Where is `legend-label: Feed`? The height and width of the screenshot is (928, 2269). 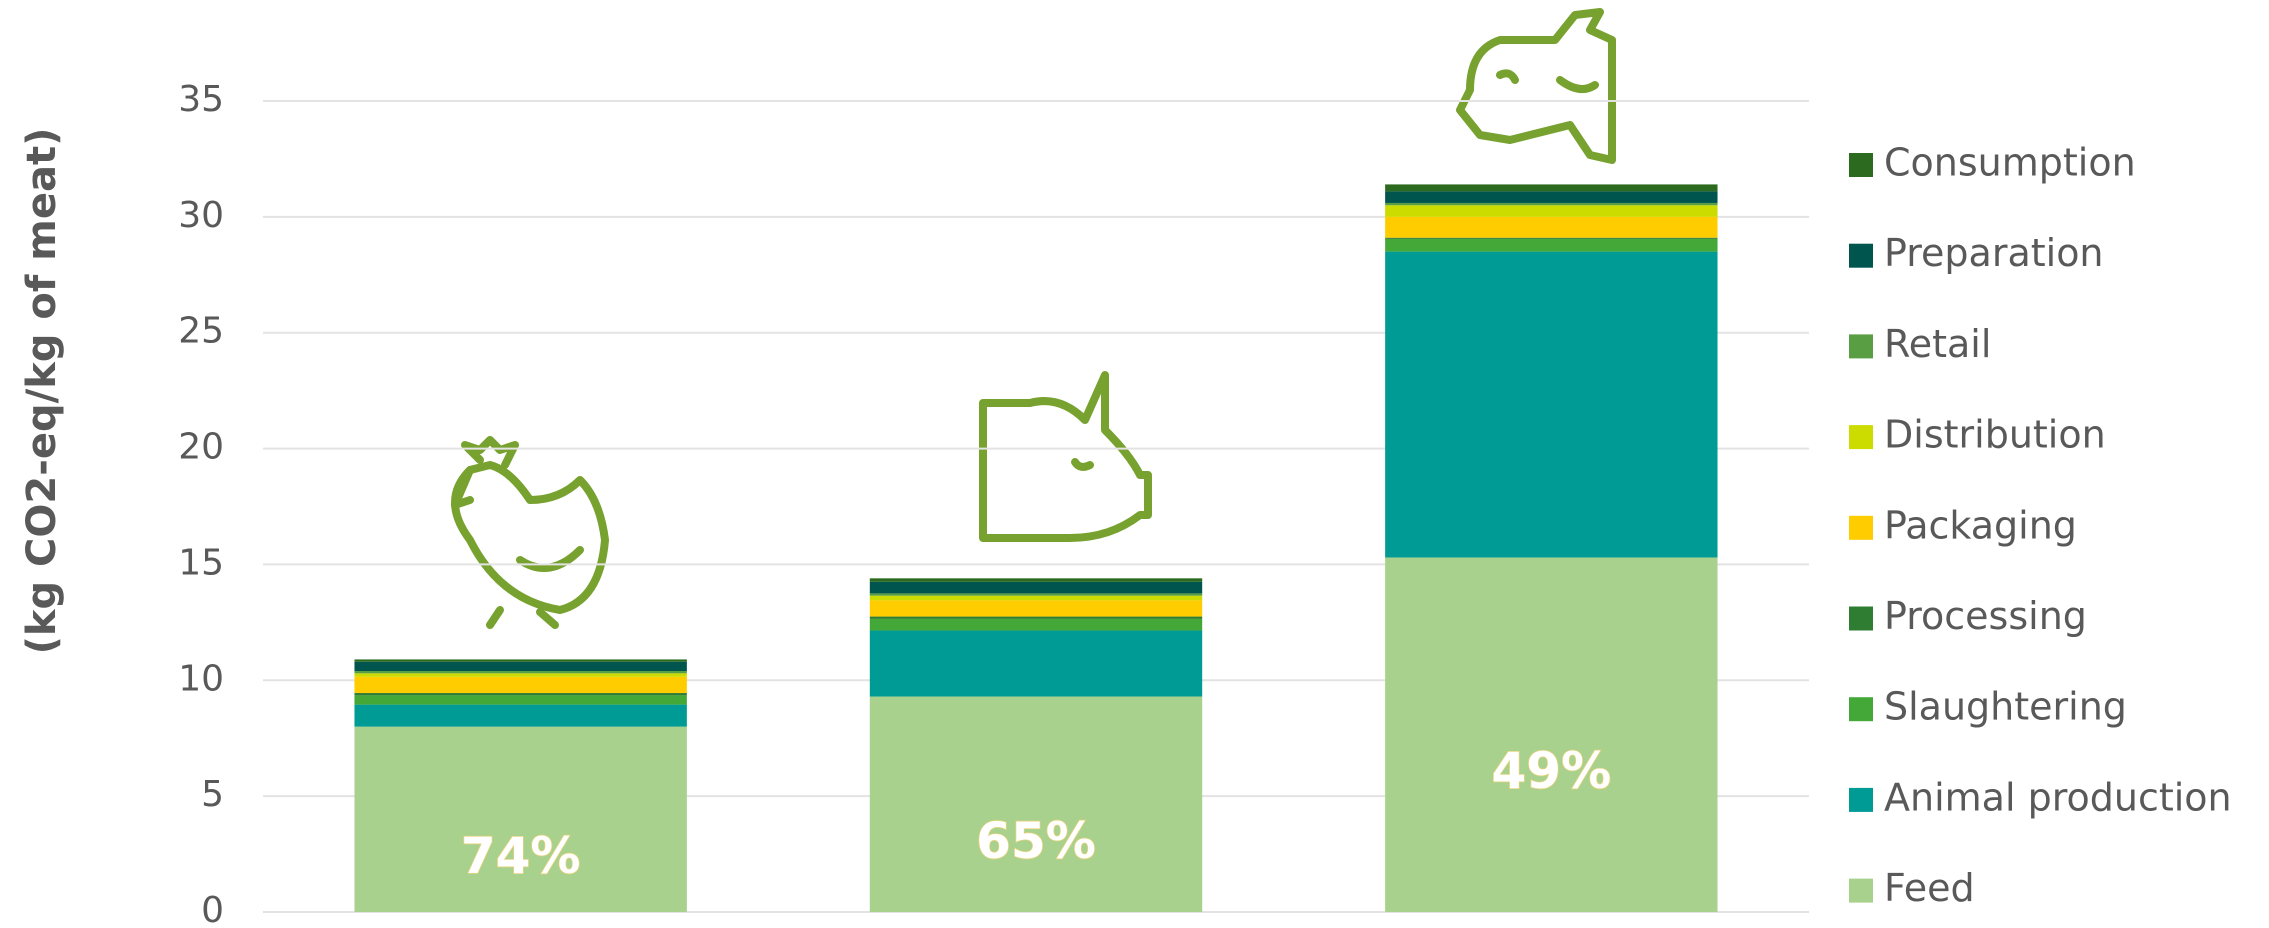
legend-label: Feed is located at coordinates (1929, 888).